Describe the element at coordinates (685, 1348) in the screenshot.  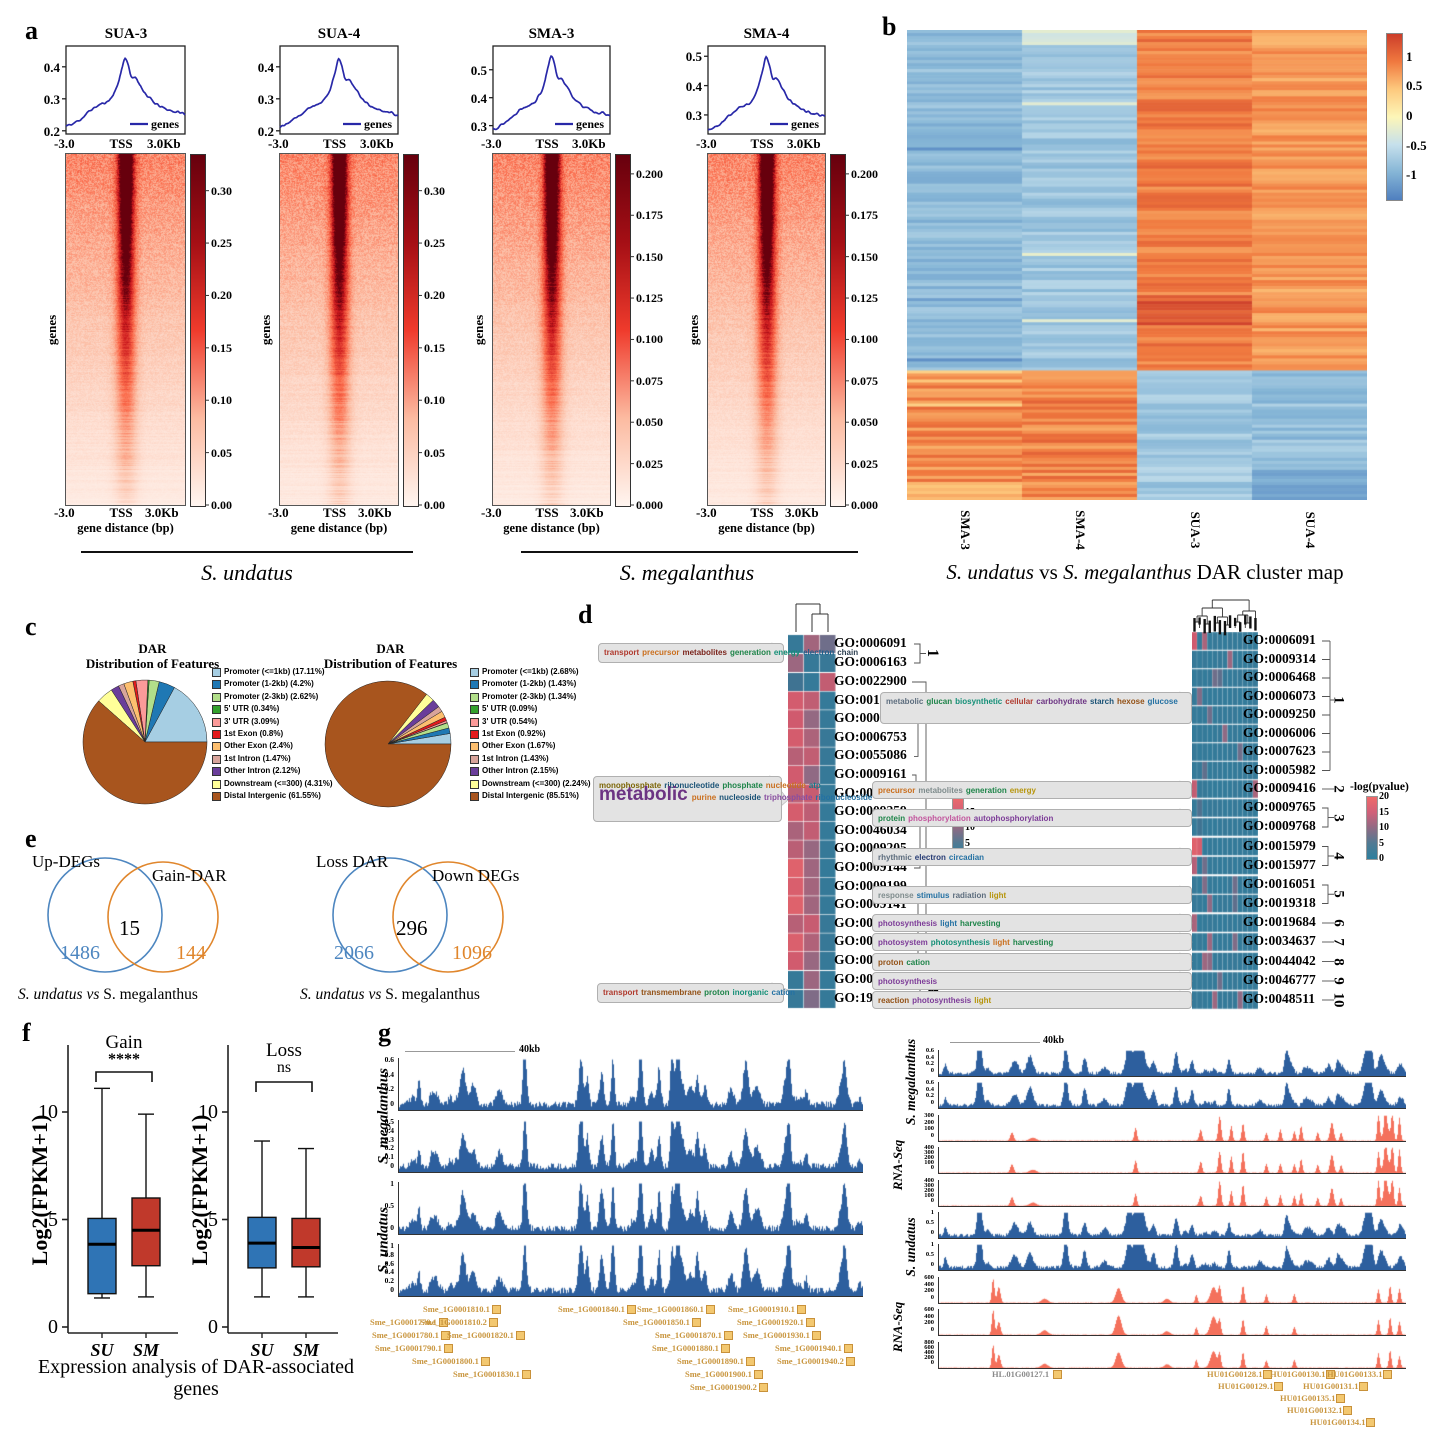
I see `gene-label: Sme_1G0001880.1` at that location.